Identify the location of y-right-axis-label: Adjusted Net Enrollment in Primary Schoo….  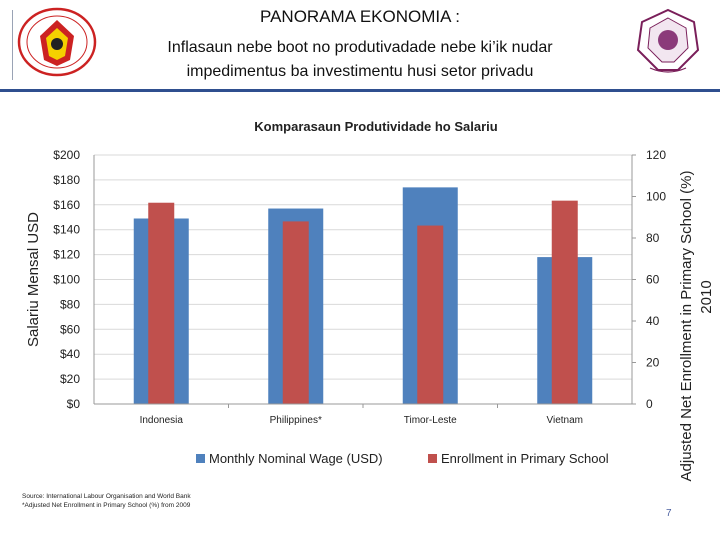
(686, 326).